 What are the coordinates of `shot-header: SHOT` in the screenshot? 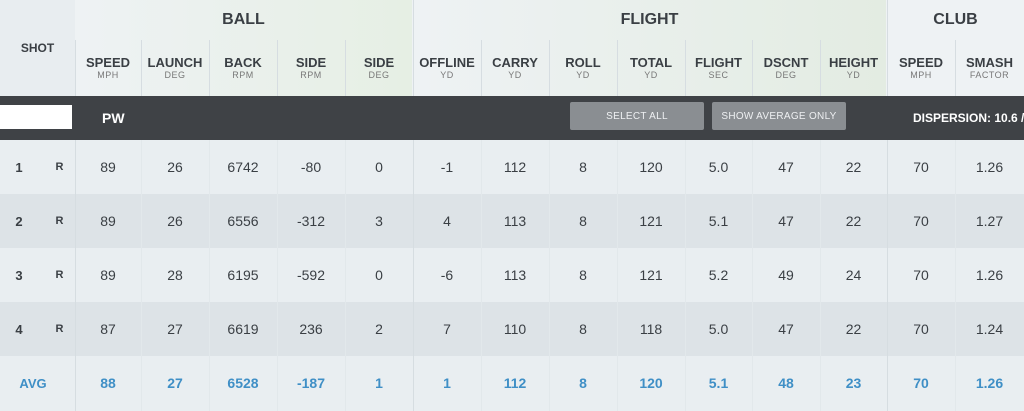 It's located at (37, 48).